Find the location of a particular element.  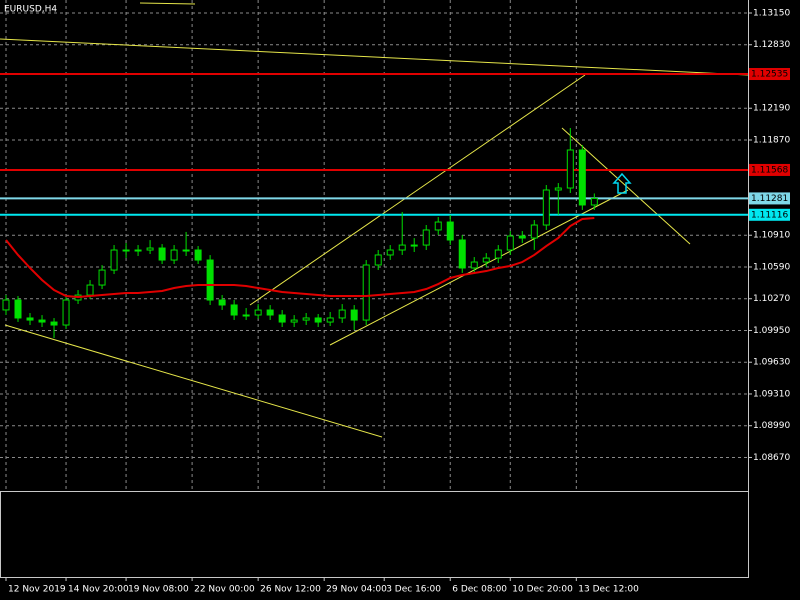

level-label: 1.11116 is located at coordinates (769, 215).